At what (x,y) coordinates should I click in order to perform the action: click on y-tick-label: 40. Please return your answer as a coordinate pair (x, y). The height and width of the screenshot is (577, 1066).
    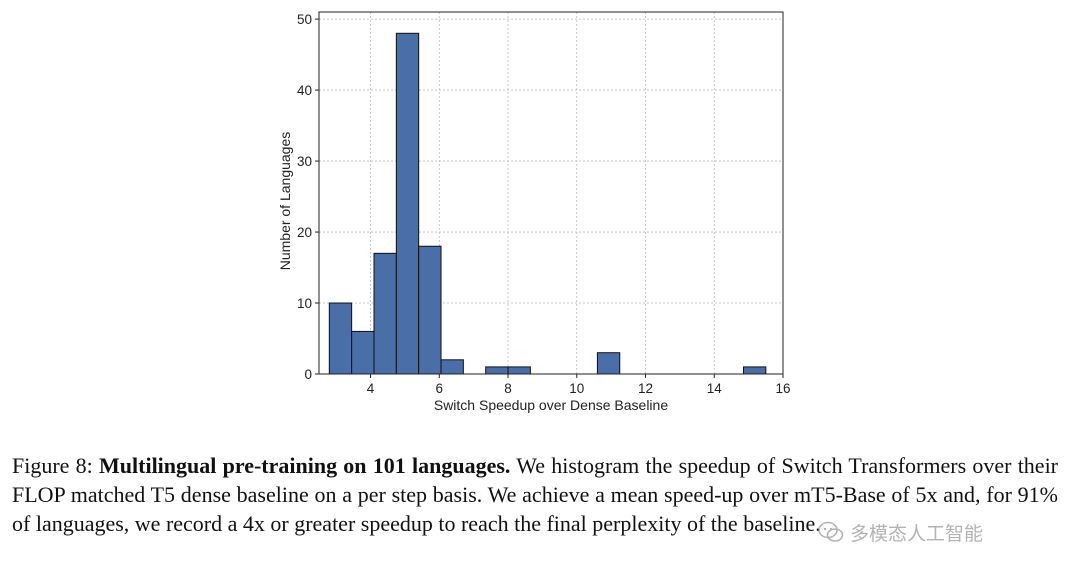
    Looking at the image, I should click on (304, 90).